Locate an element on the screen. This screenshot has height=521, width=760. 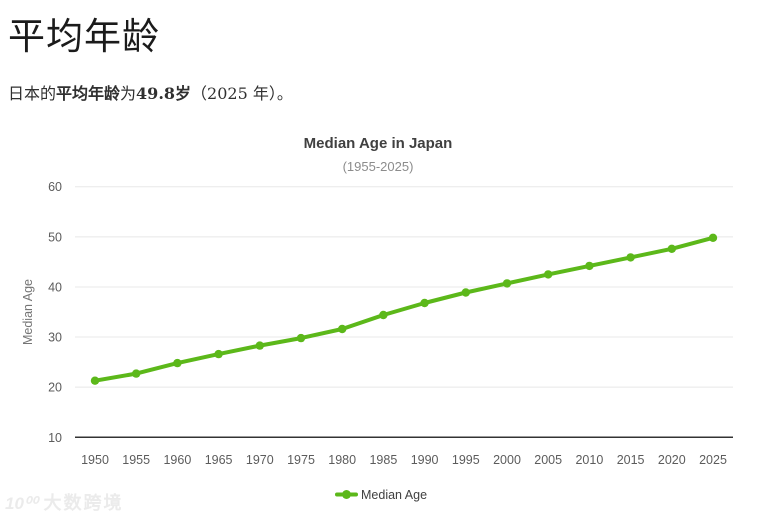
description-part: 日本的 is located at coordinates (32, 93).